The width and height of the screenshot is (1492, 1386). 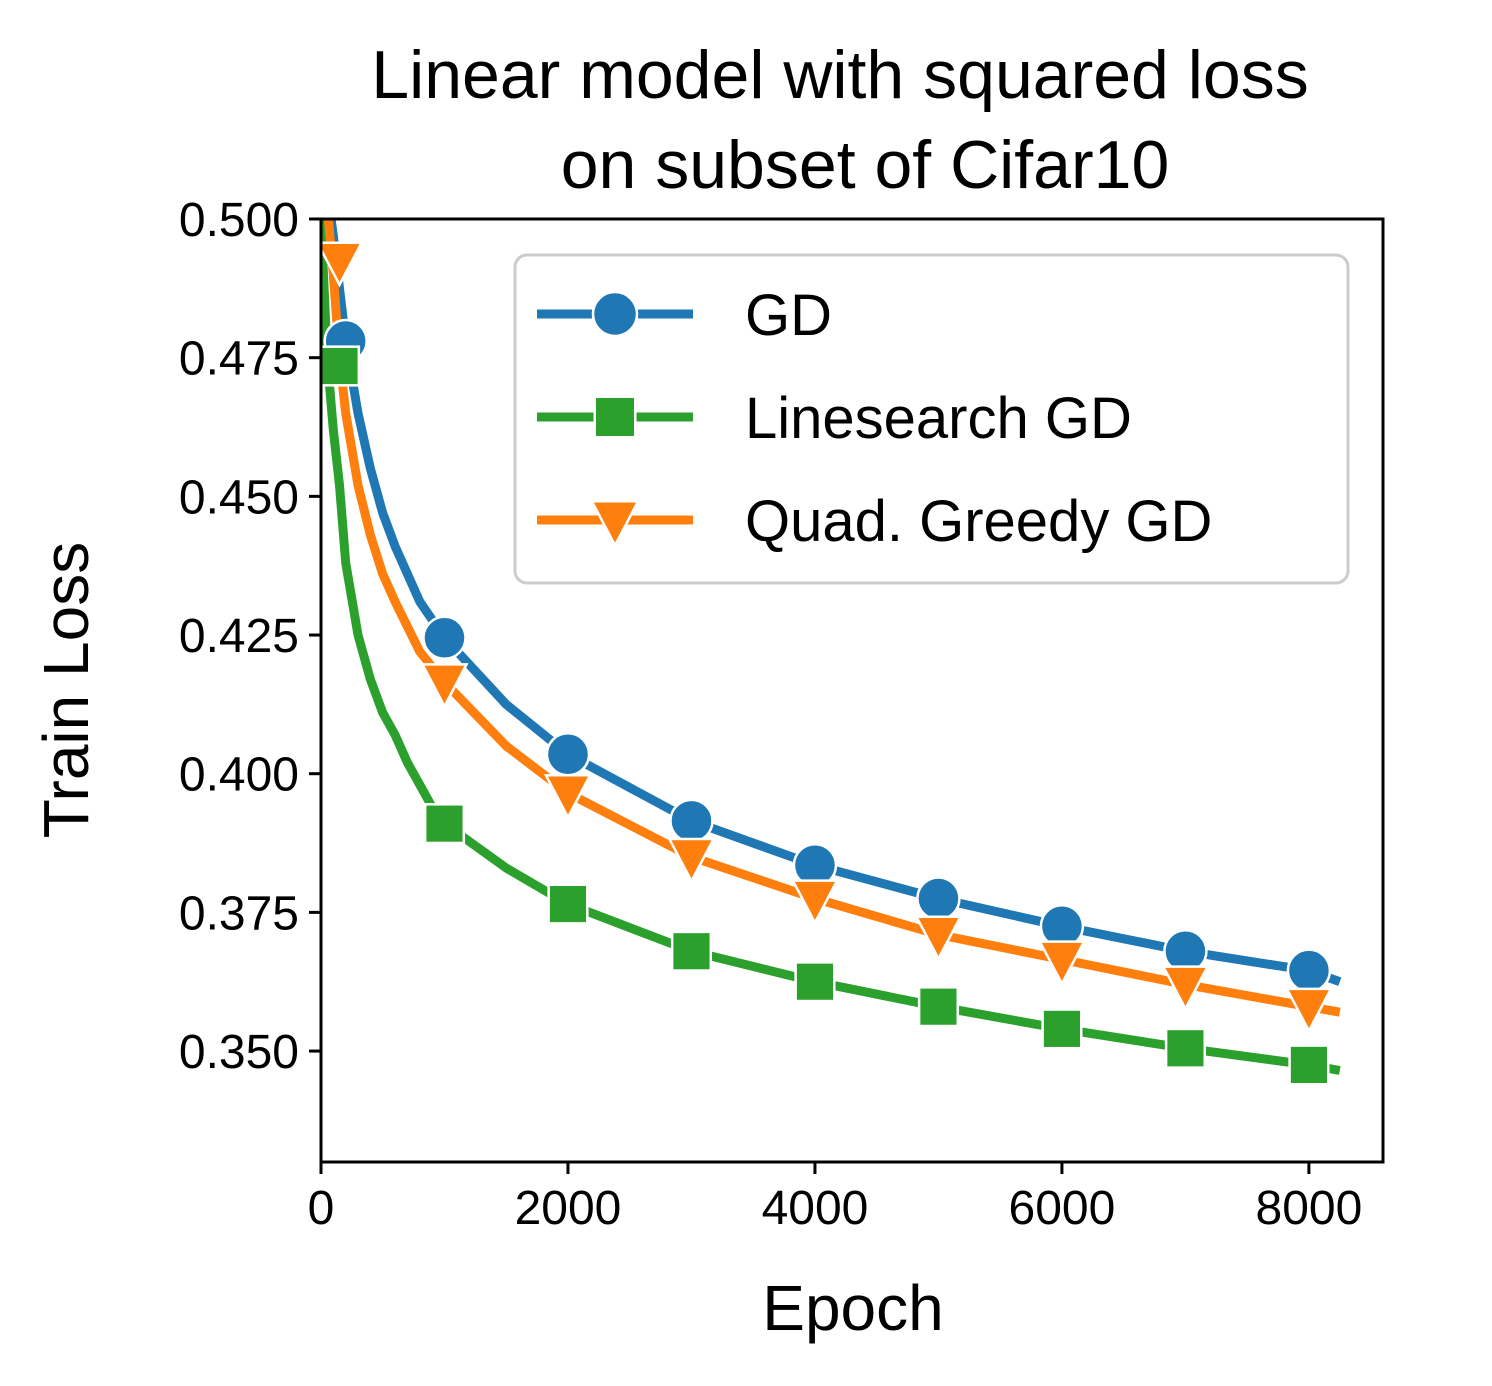 I want to click on y-axis-label: Train Loss, so click(x=66, y=690).